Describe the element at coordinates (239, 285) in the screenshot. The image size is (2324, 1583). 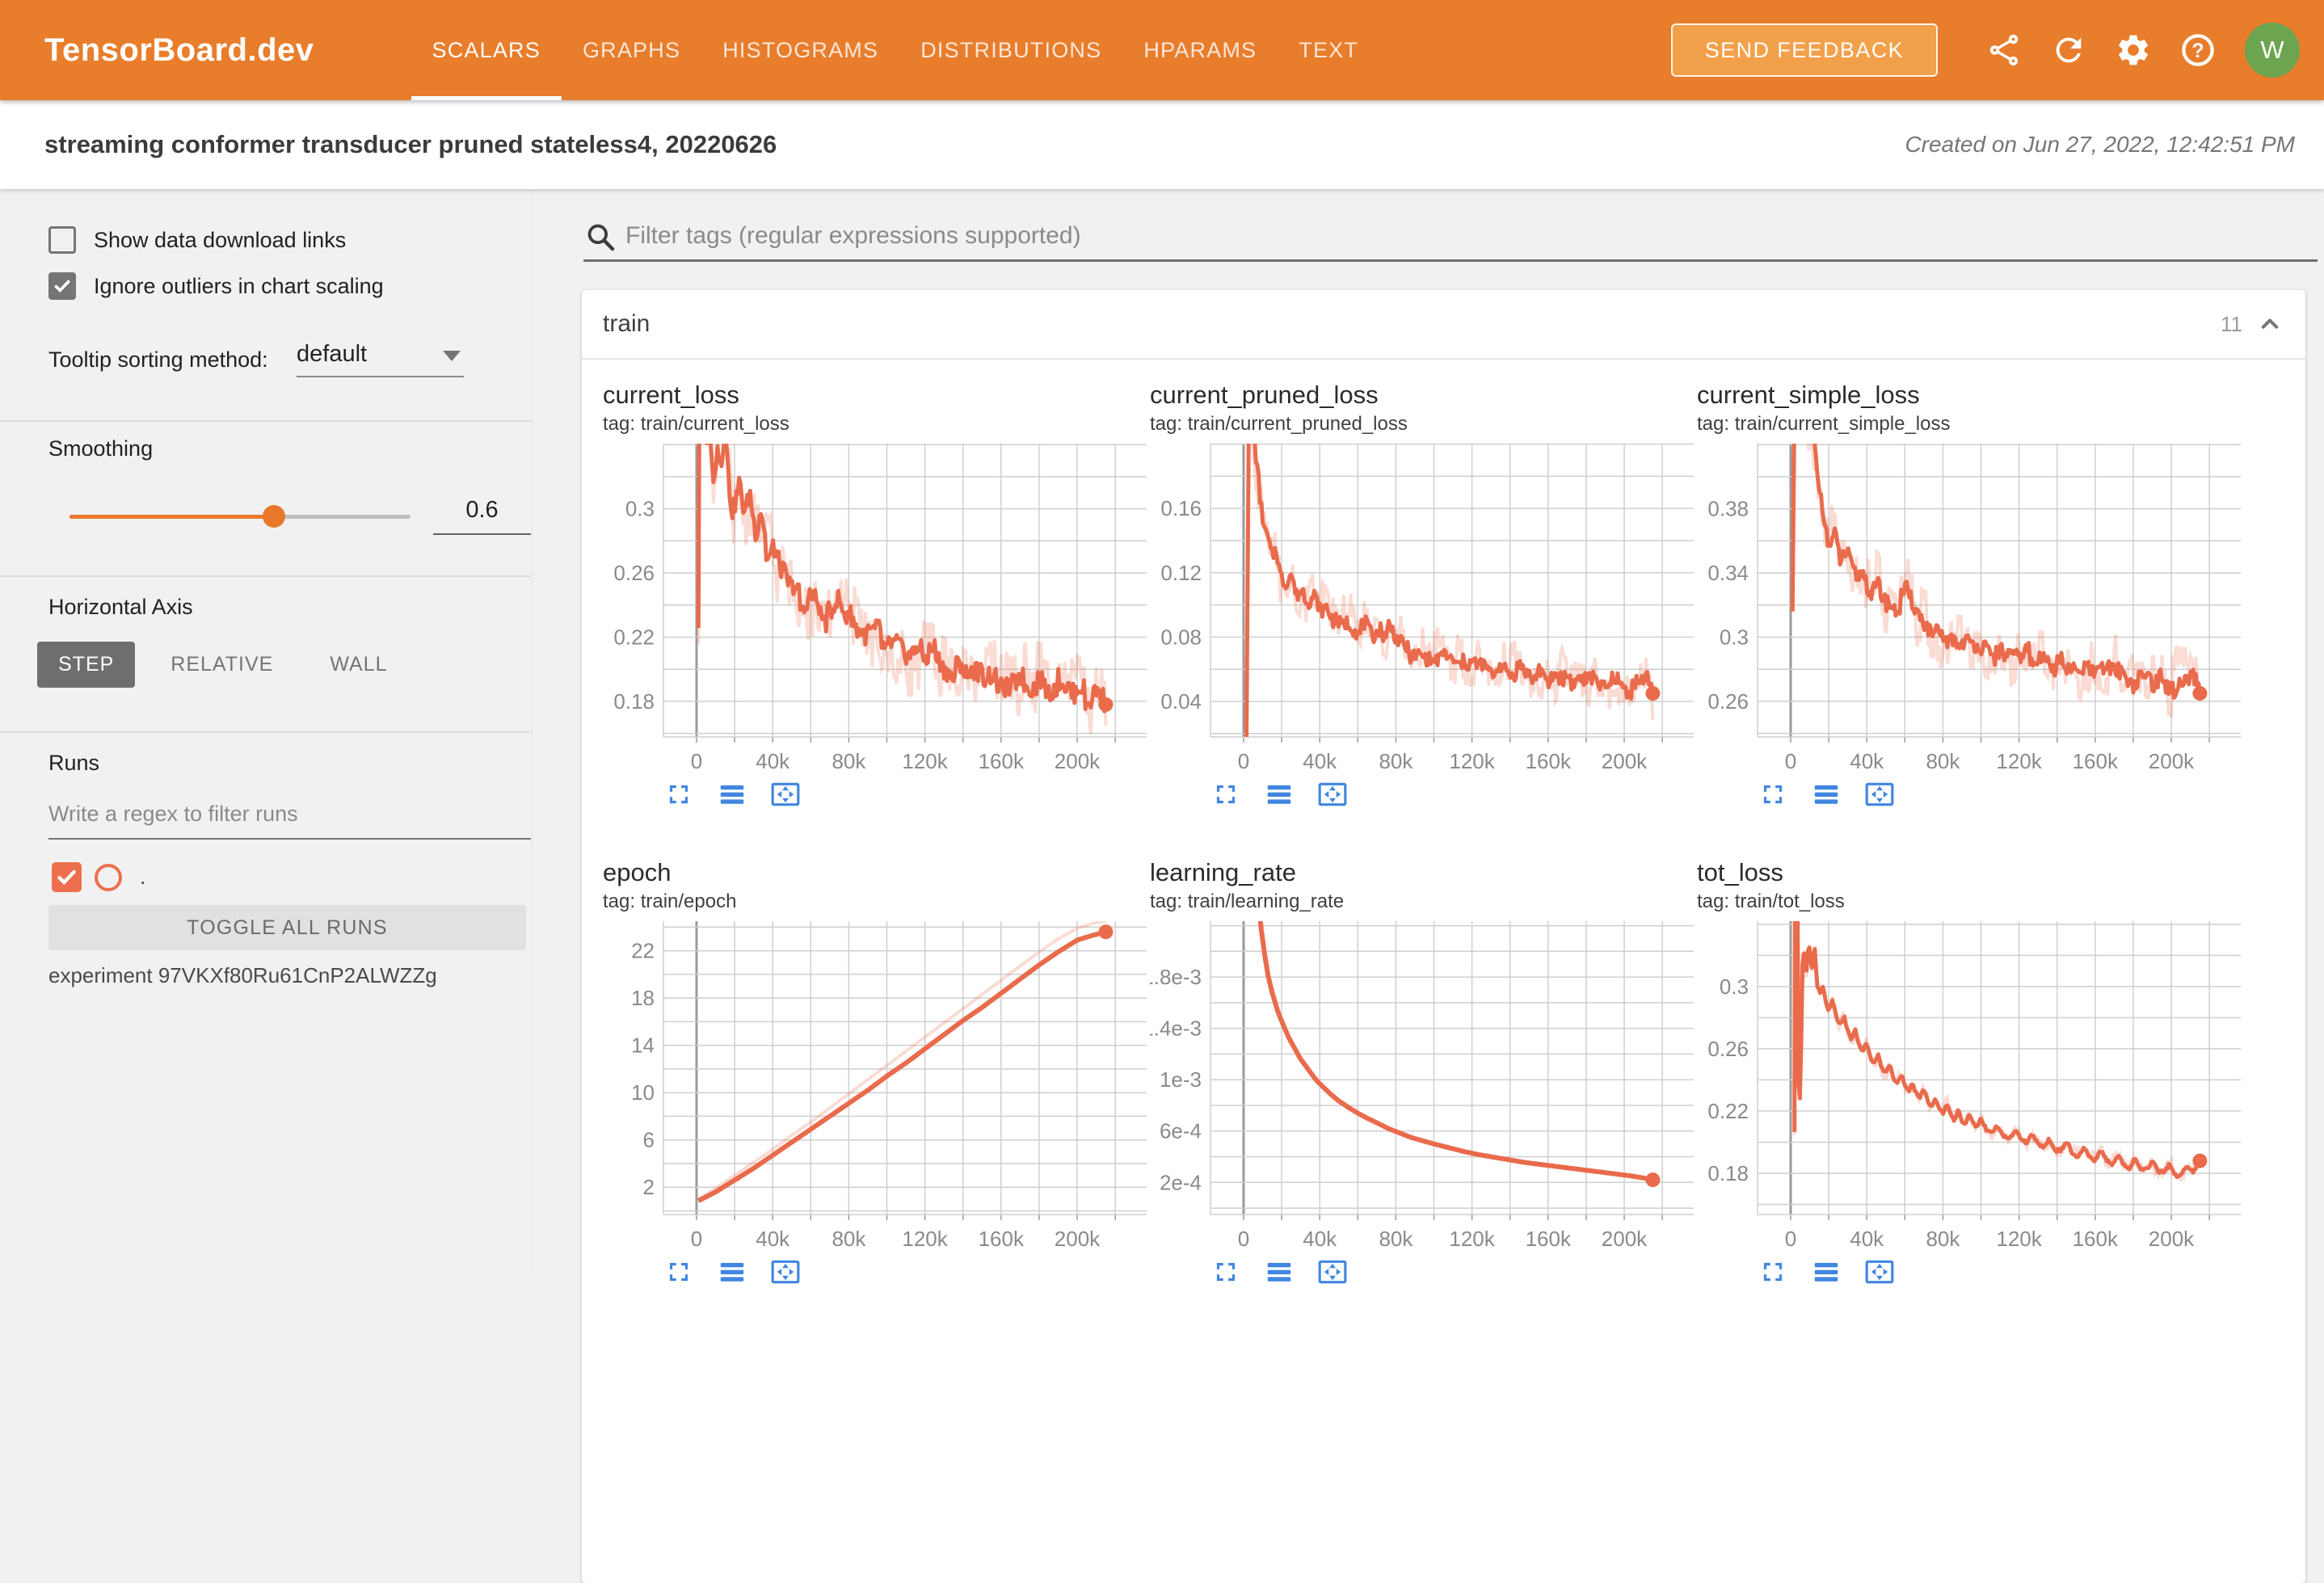
I see `ignore-outliers-label: Ignore outliers in chart scaling` at that location.